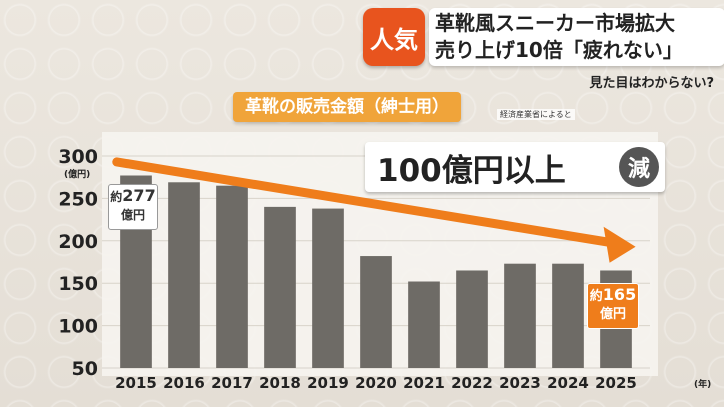  Describe the element at coordinates (232, 383) in the screenshot. I see `x-tick-label: 2017` at that location.